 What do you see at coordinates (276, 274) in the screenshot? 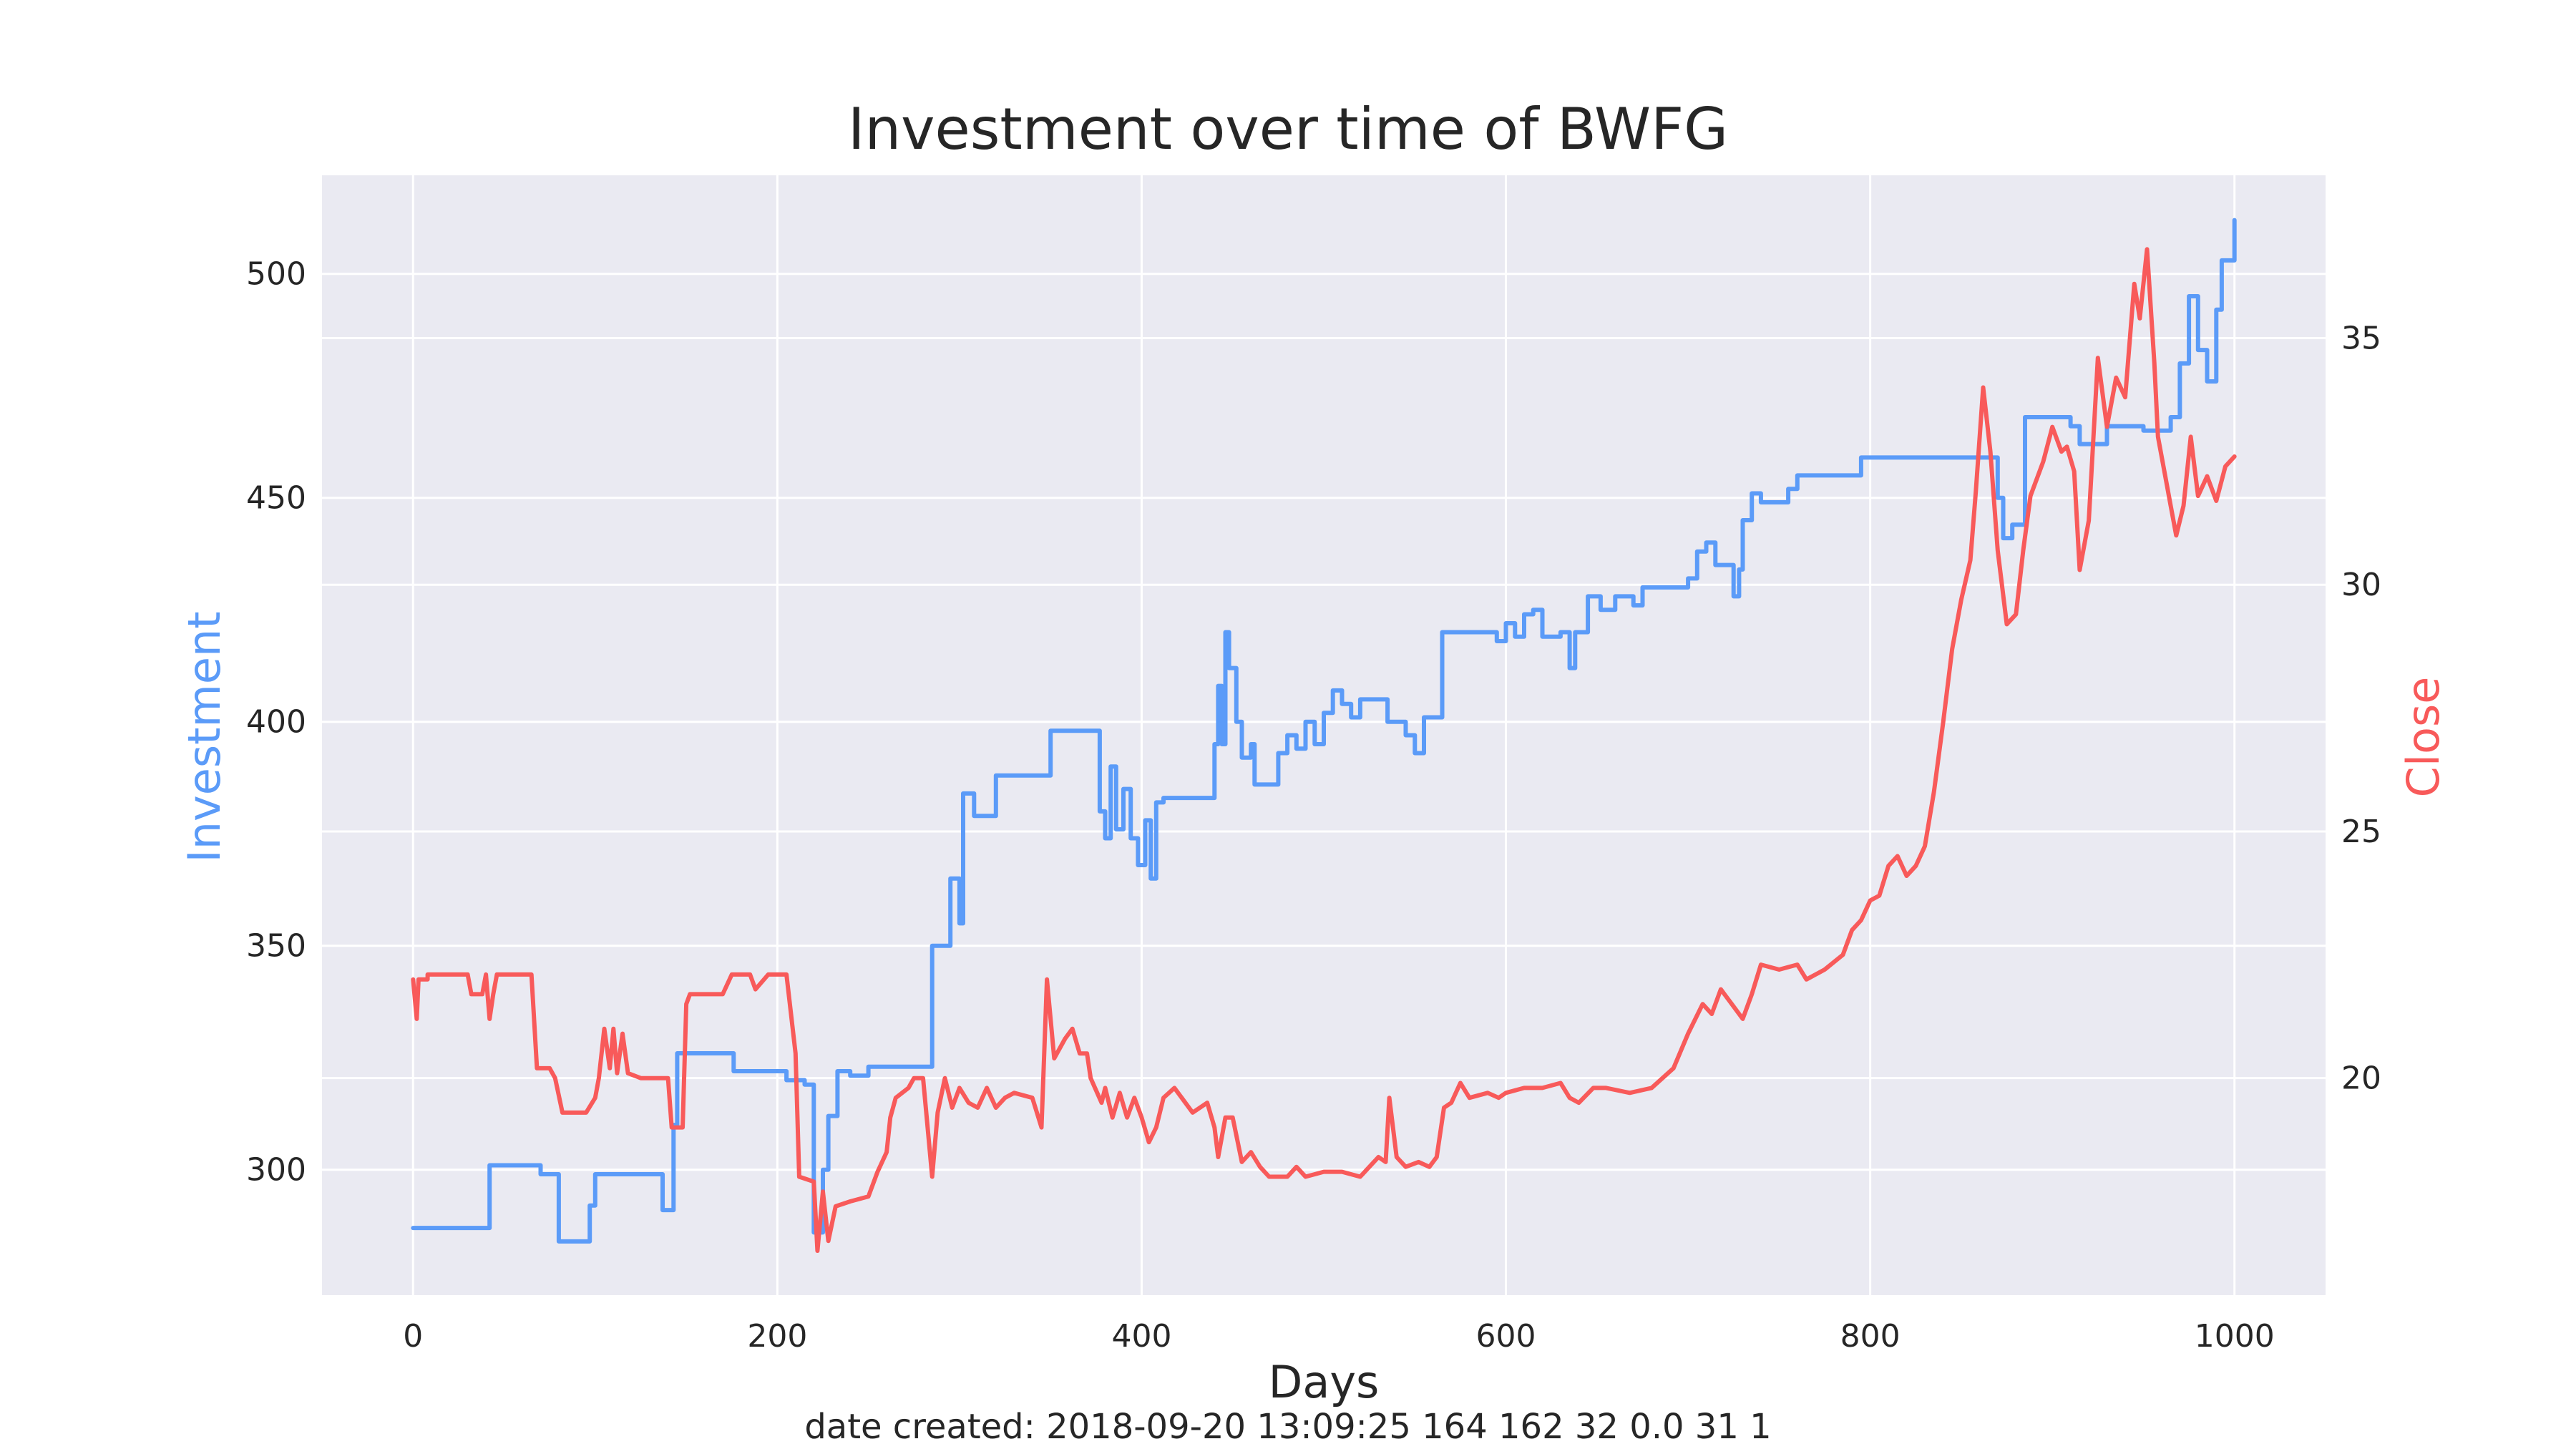
I see `y-left-tick-label: 500` at bounding box center [276, 274].